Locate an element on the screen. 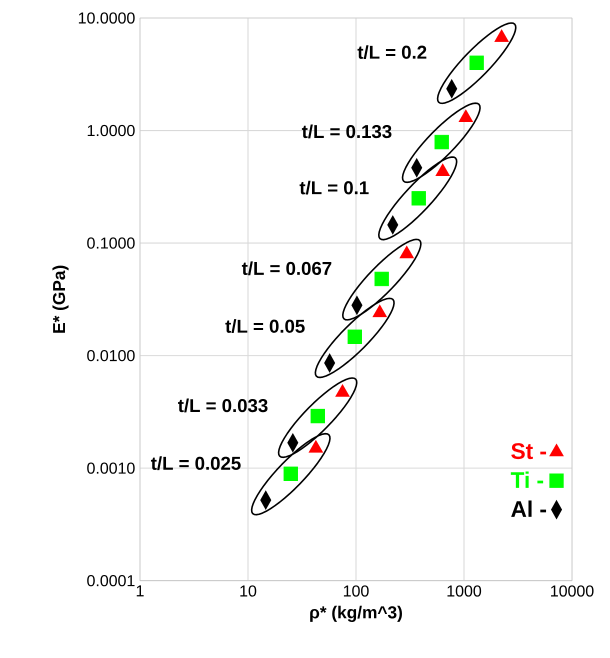  y-axis-title: E* (GPa) is located at coordinates (60, 299).